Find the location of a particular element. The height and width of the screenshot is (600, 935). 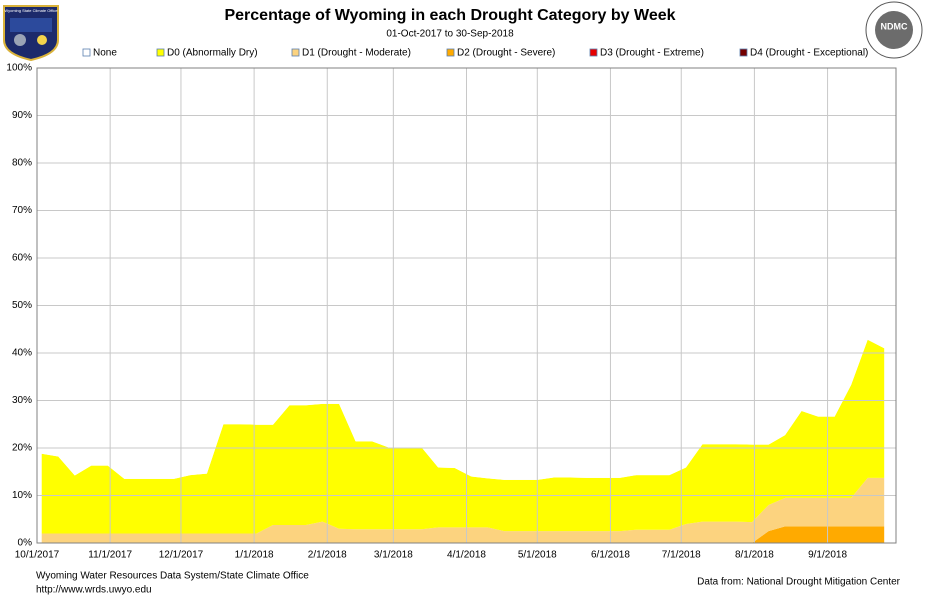

y-tick-label: 40% is located at coordinates (22, 353).